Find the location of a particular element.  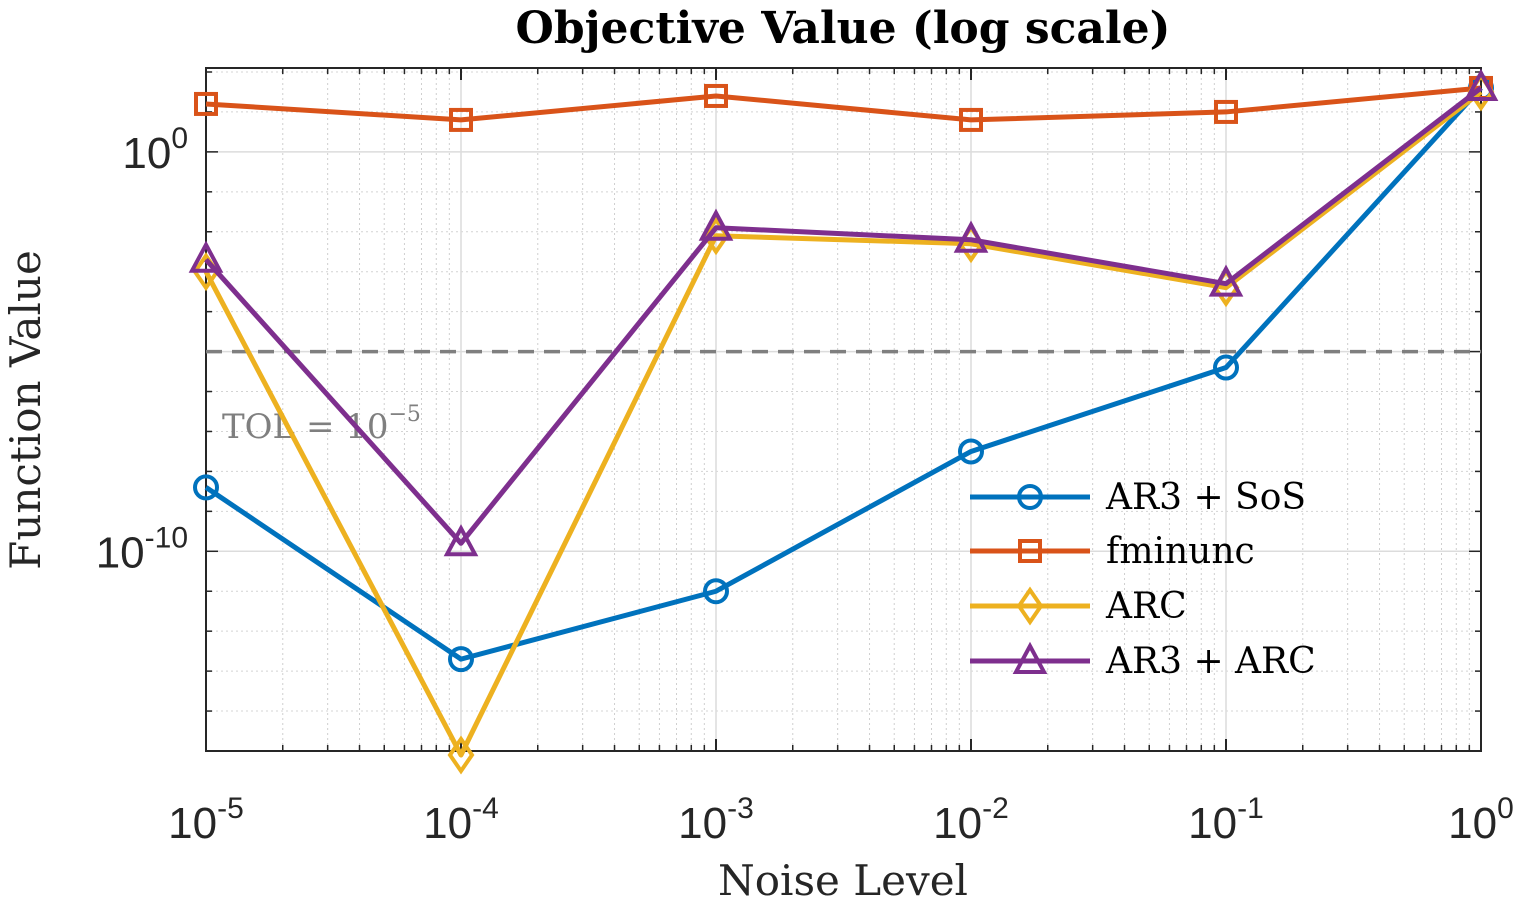

legend-label: AR3 + ARC is located at coordinates (1210, 661).